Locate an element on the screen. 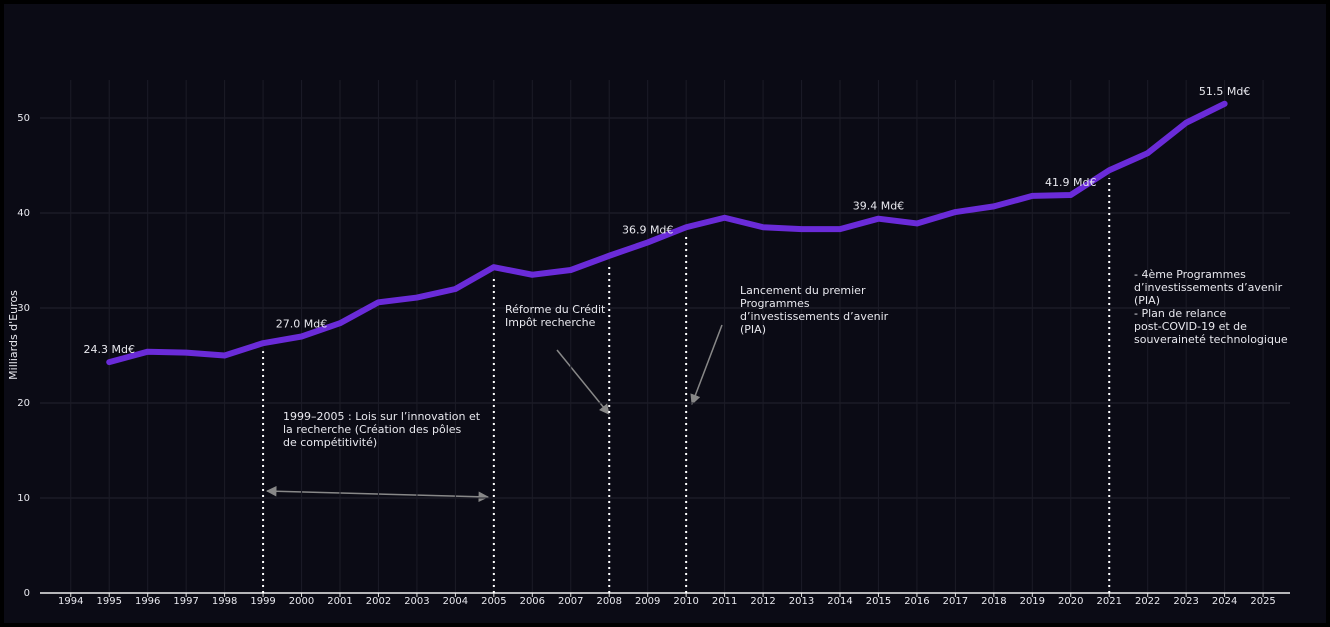 The height and width of the screenshot is (627, 1330). x-tick-label: 2022 is located at coordinates (1147, 601).